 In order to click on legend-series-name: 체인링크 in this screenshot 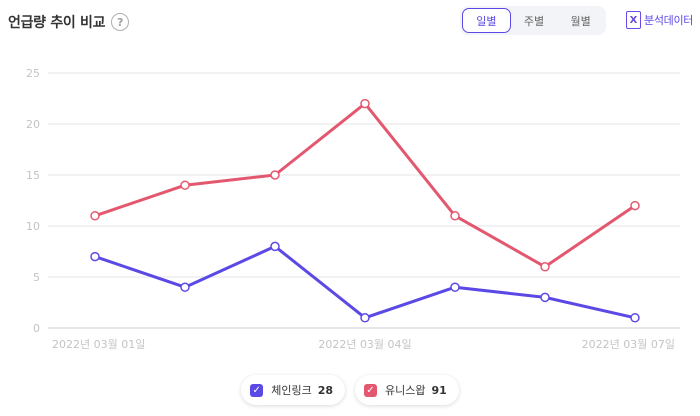, I will do `click(291, 390)`.